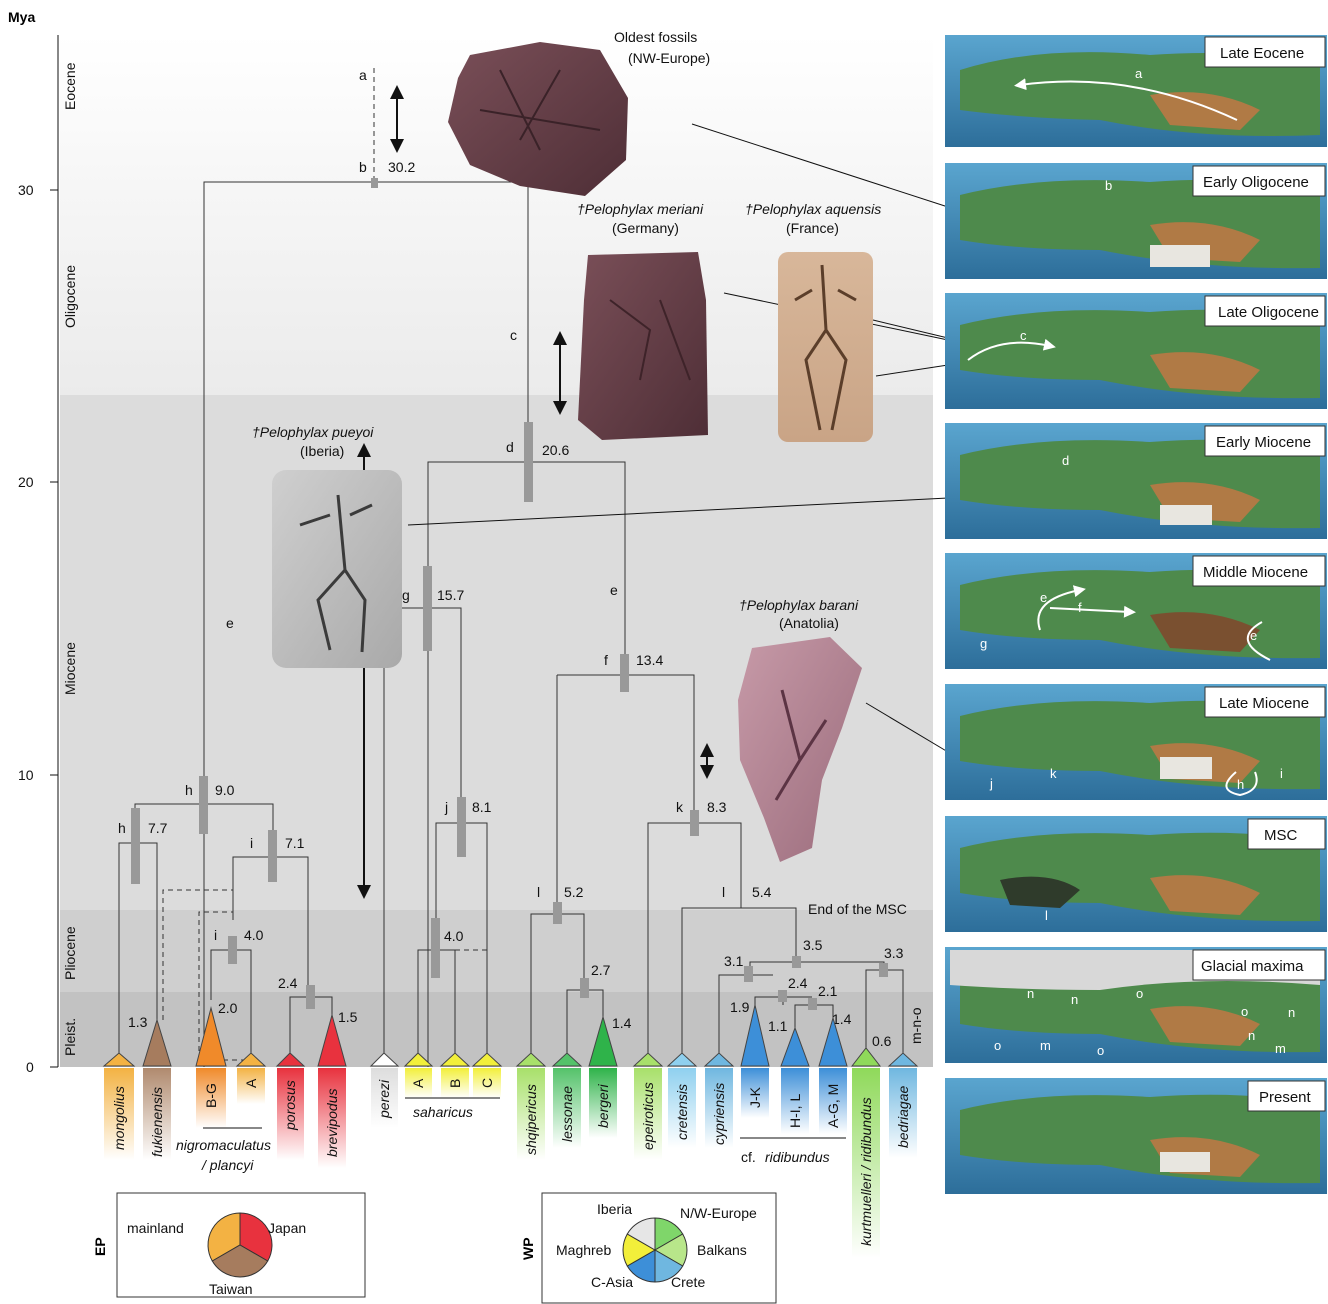 The width and height of the screenshot is (1328, 1304). Describe the element at coordinates (225, 790) in the screenshot. I see `node-h-top-age: 9.0` at that location.